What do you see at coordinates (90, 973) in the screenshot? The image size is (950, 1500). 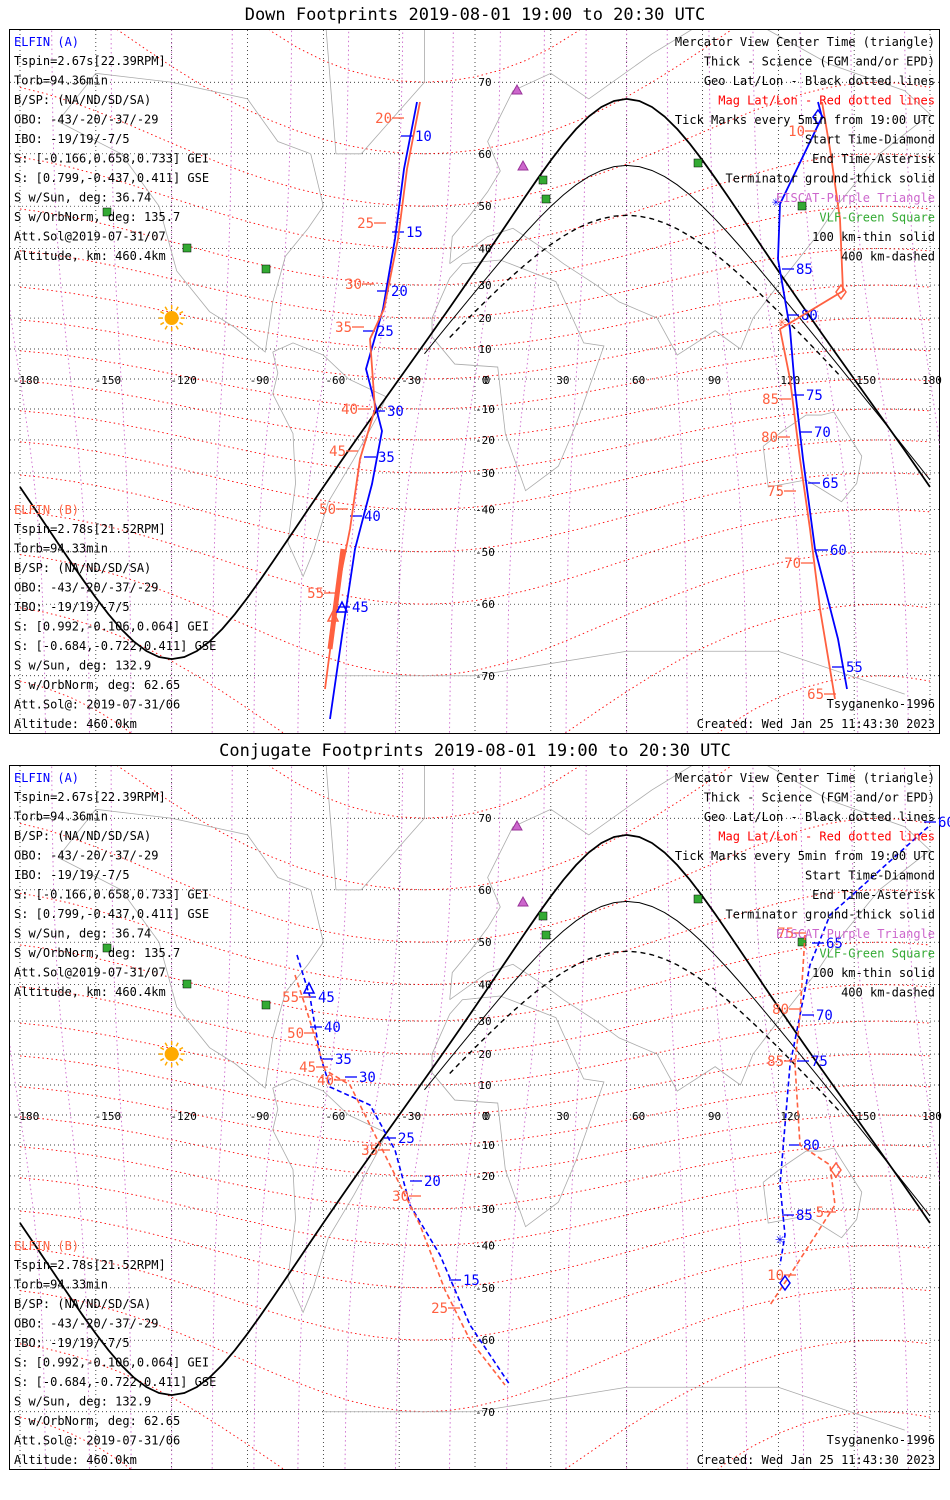 I see `elfin-a-info-line: Att.Sol@2019-07-31/07` at bounding box center [90, 973].